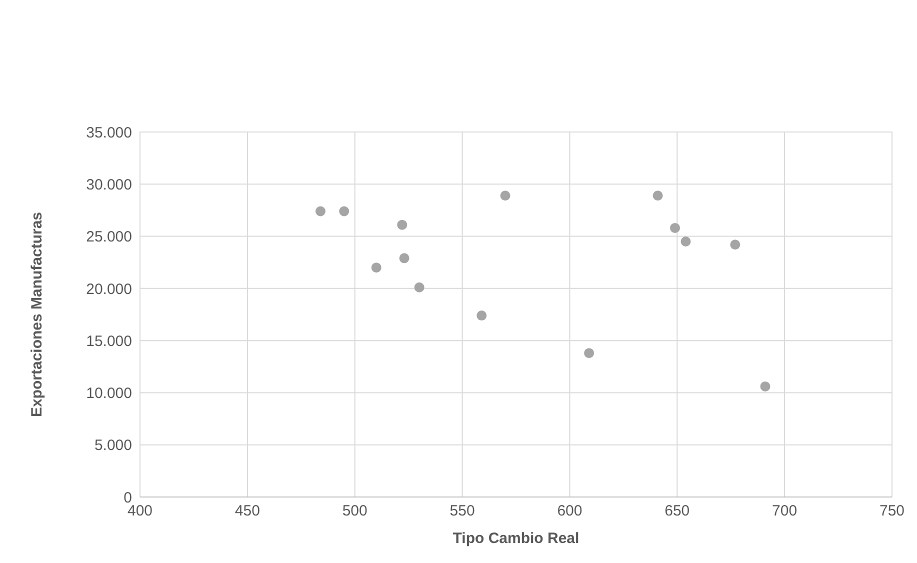  Describe the element at coordinates (109, 341) in the screenshot. I see `y-tick-label: 15.000` at that location.